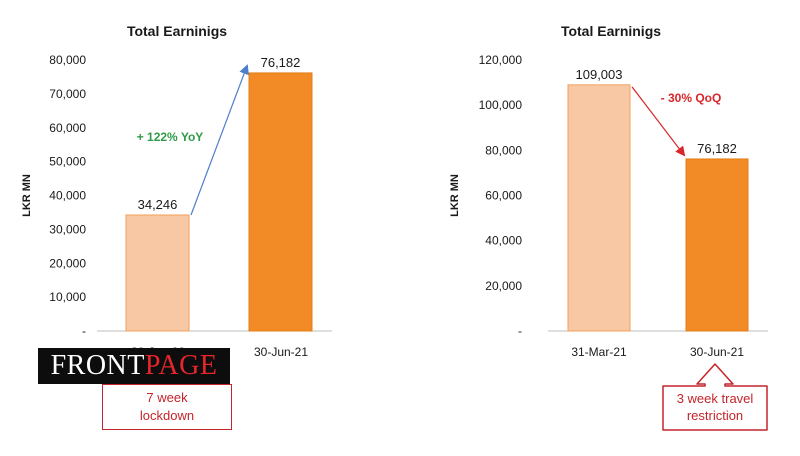 The height and width of the screenshot is (456, 800). I want to click on chart1-y-tick-label: 80,000, so click(67, 60).